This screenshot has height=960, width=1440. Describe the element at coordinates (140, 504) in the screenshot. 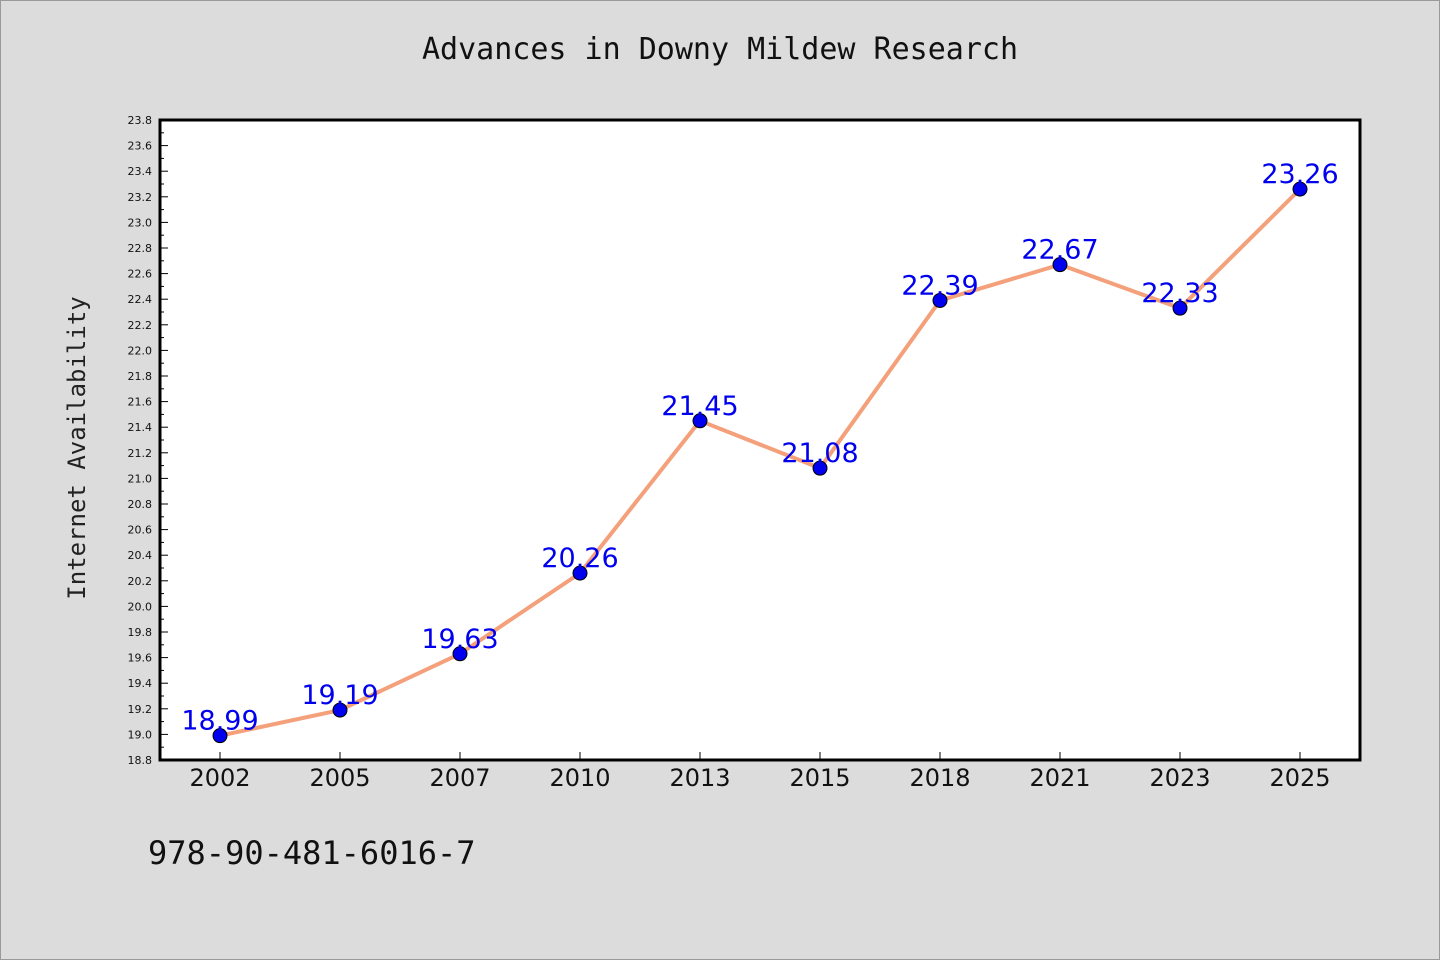

I see `y-tick-label: 20.8` at that location.